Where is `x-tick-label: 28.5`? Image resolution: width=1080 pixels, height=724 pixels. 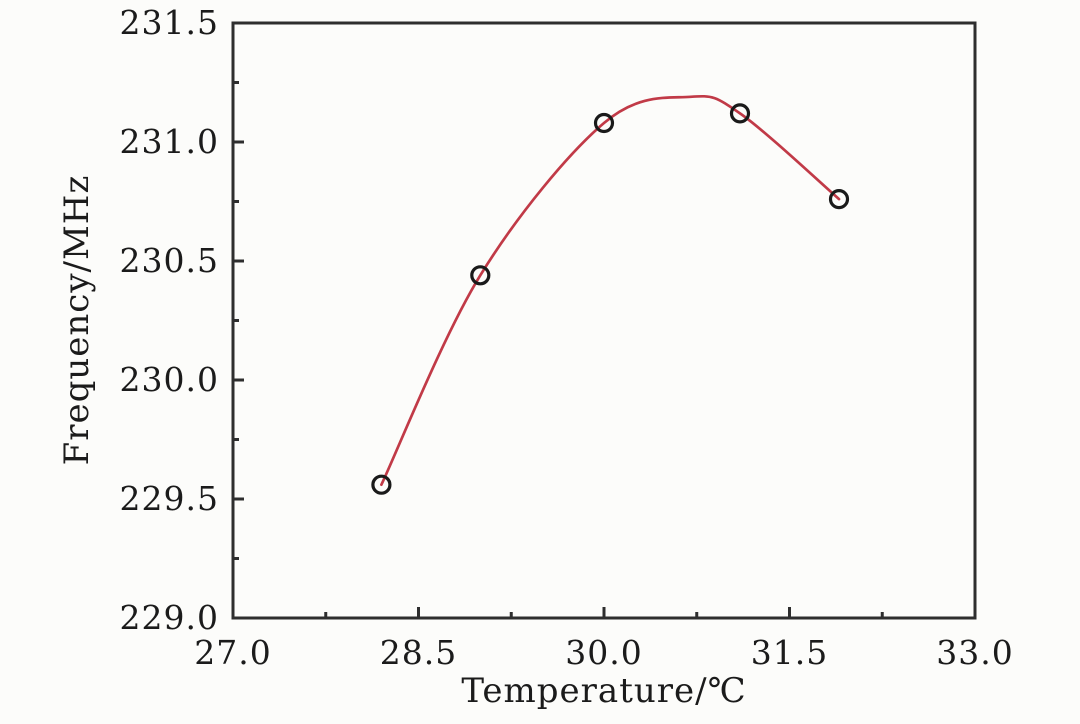
x-tick-label: 28.5 is located at coordinates (418, 652).